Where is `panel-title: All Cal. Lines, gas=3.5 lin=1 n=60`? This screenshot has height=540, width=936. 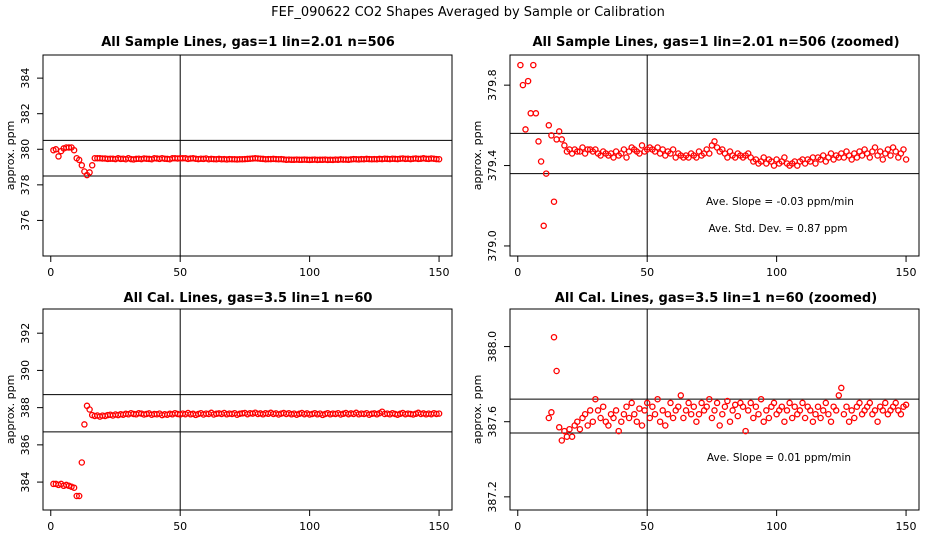
panel-title: All Cal. Lines, gas=3.5 lin=1 n=60 is located at coordinates (248, 298).